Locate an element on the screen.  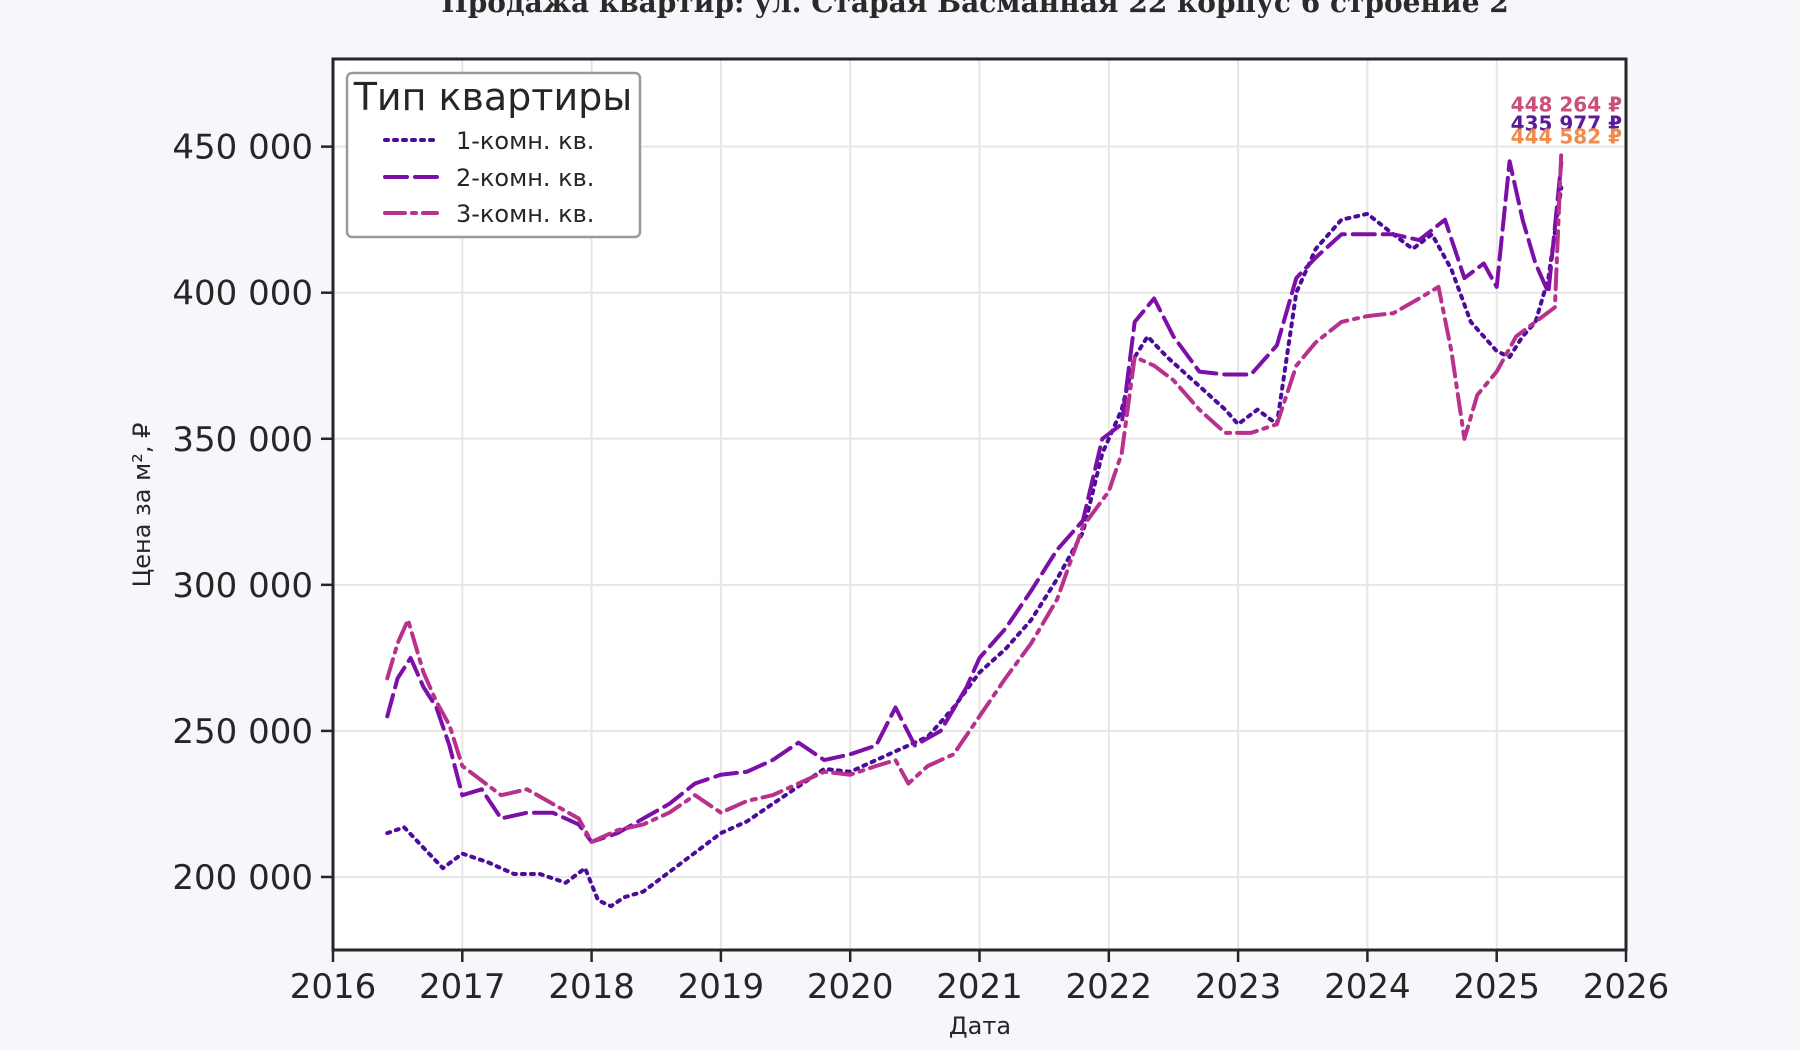
legend-box is located at coordinates (493, 155).